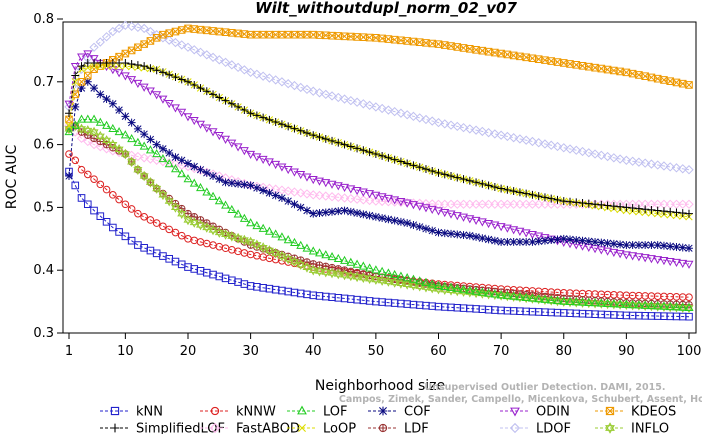 The image size is (702, 434). I want to click on legend-item-kdeos: KDEOS, so click(635, 412).